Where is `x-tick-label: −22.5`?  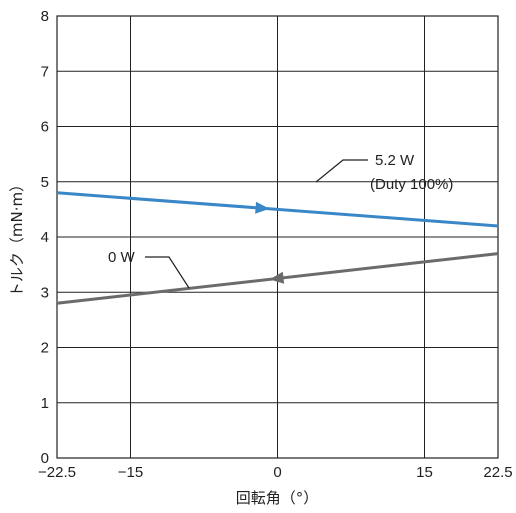 x-tick-label: −22.5 is located at coordinates (57, 472).